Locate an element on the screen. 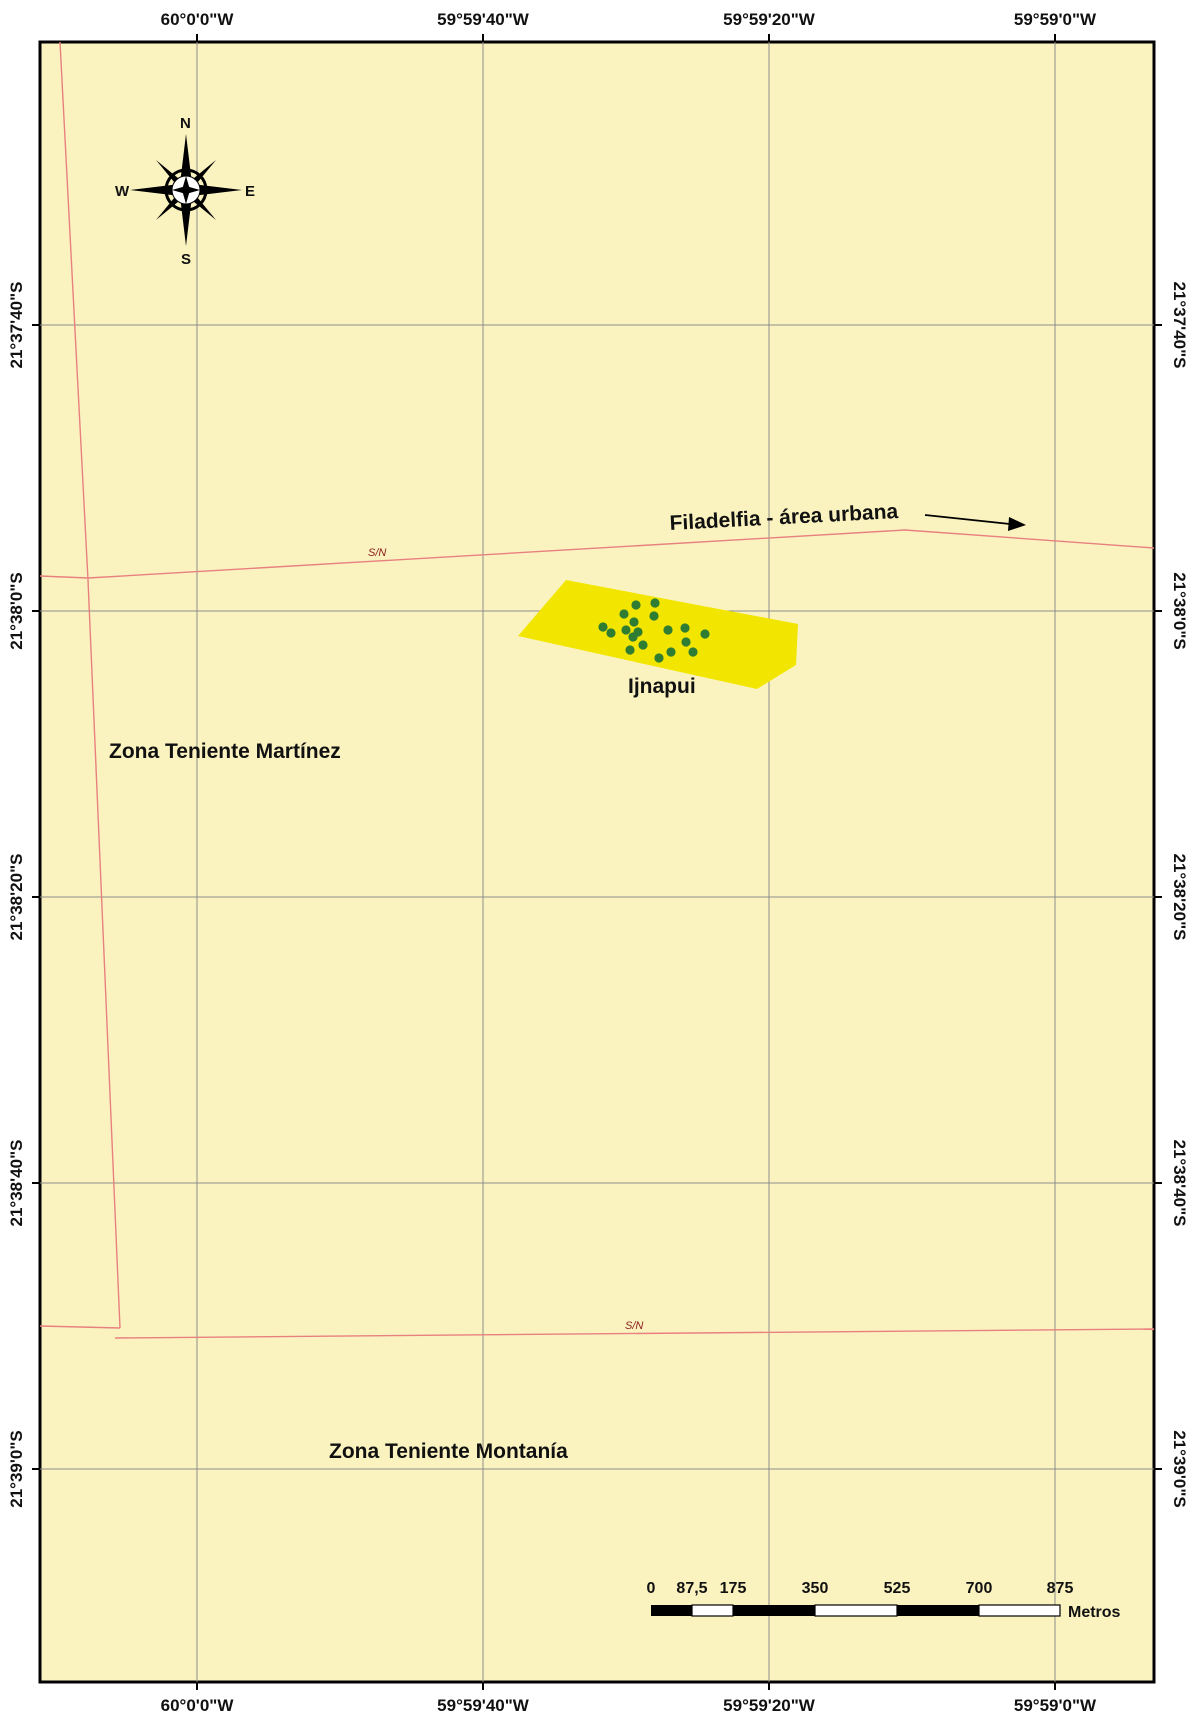 Image resolution: width=1192 pixels, height=1718 pixels. road-west-boundary is located at coordinates (90, 685).